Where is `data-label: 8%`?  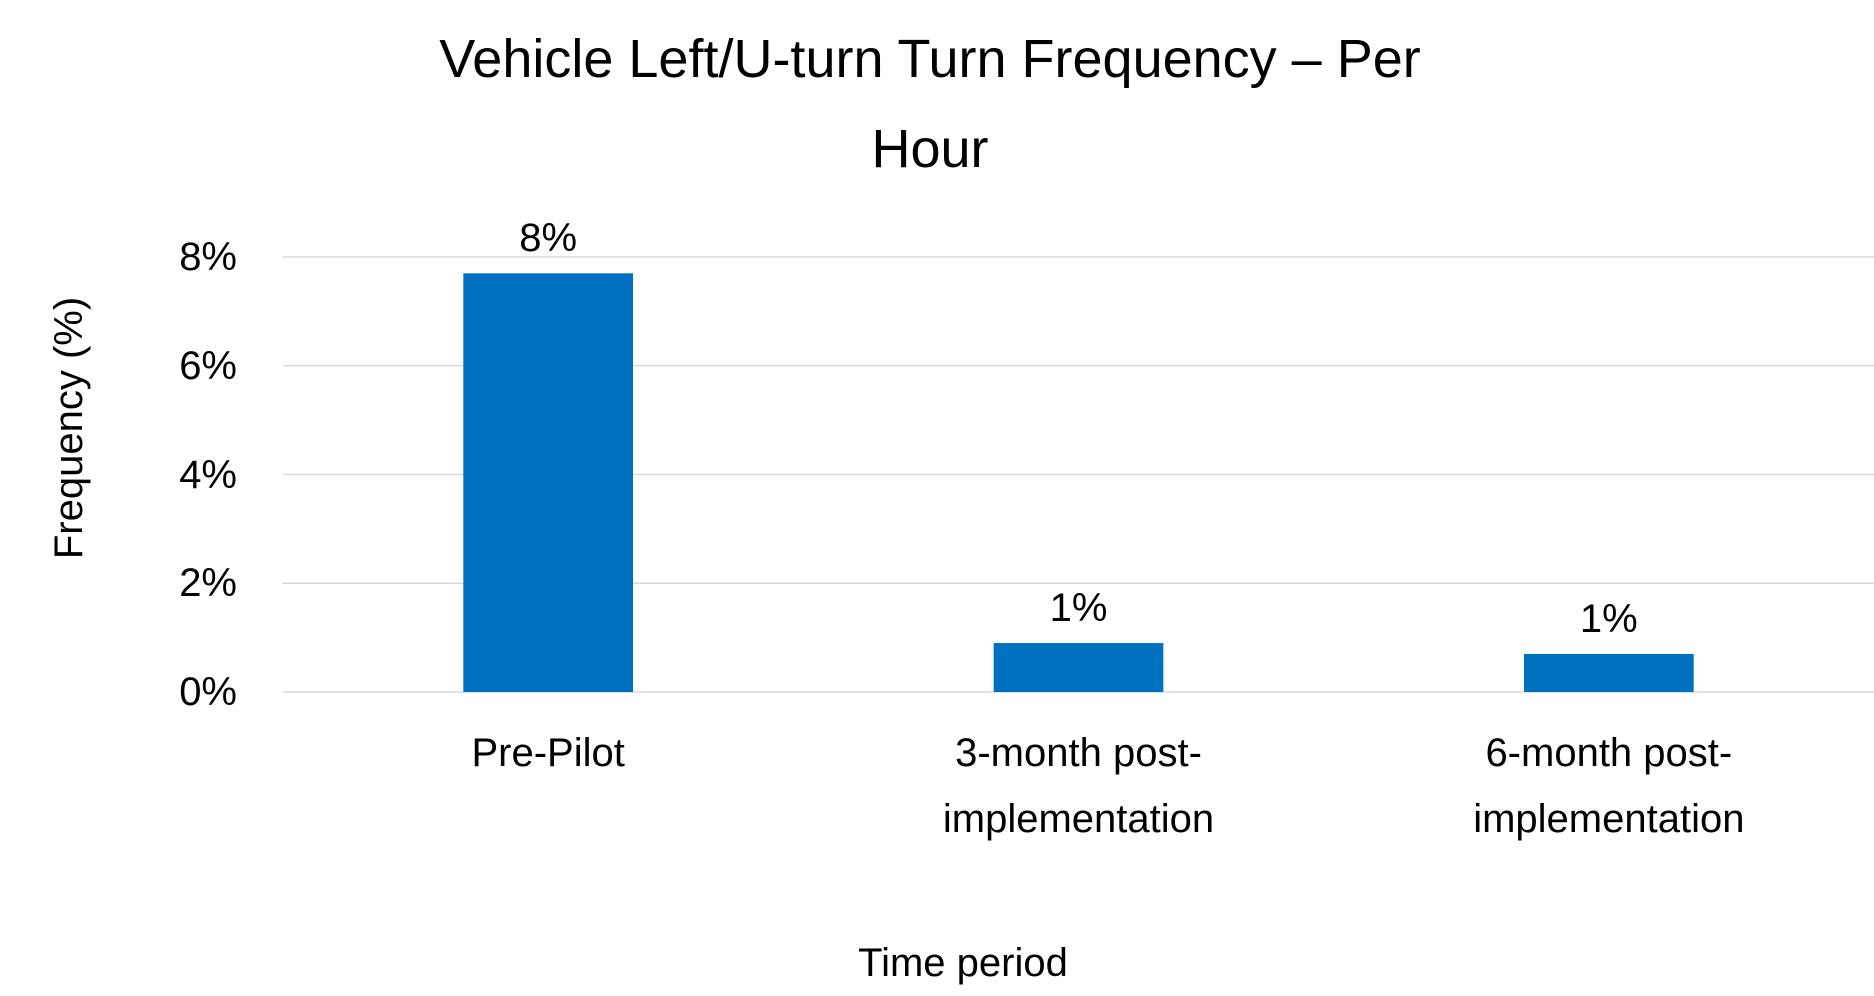 data-label: 8% is located at coordinates (548, 238).